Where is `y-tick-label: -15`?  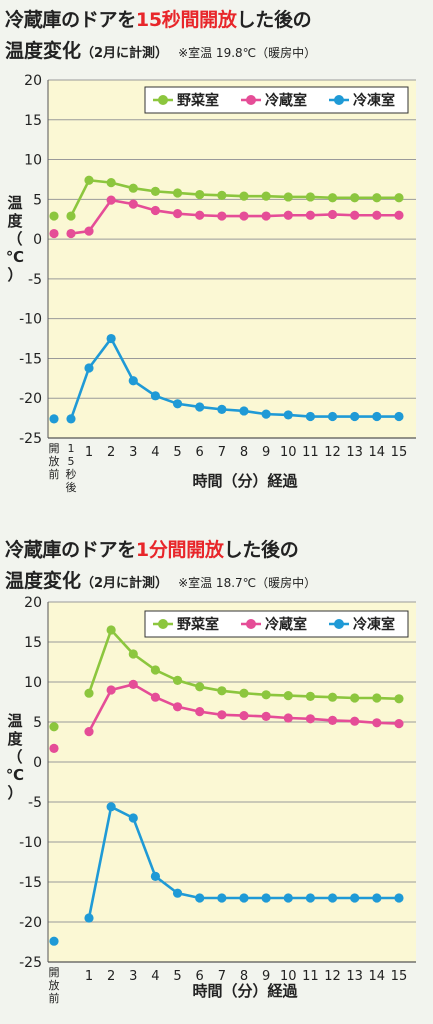 y-tick-label: -15 is located at coordinates (30, 883).